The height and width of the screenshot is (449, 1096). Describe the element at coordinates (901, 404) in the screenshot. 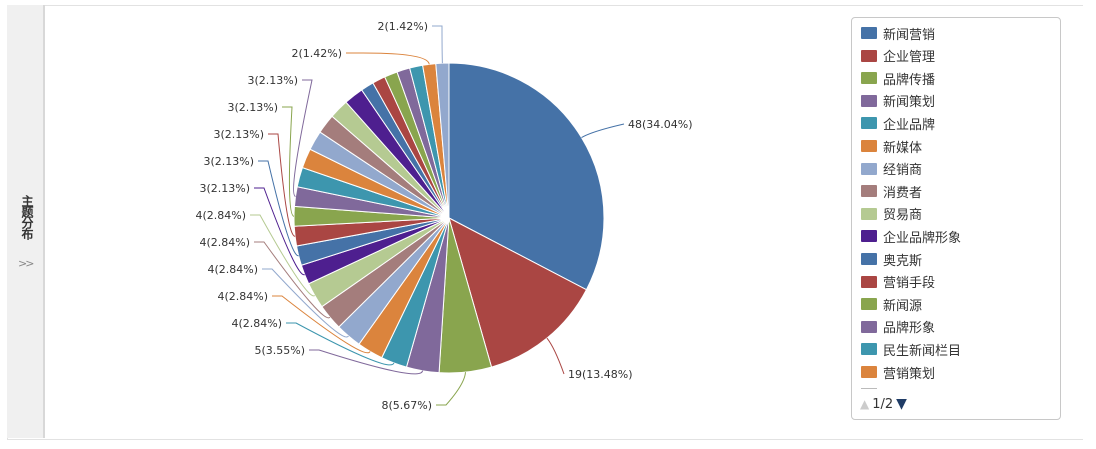

I see `pager-down-icon: ▼` at that location.